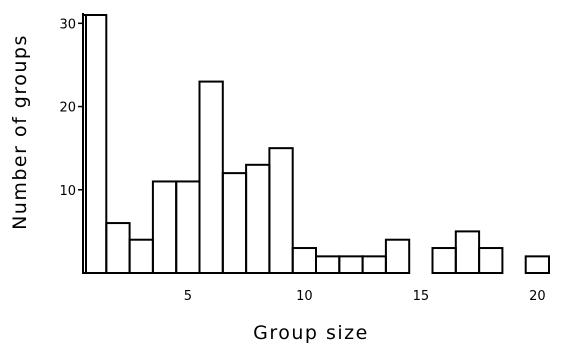 The image size is (569, 345). I want to click on x-tick-label: 10, so click(304, 296).